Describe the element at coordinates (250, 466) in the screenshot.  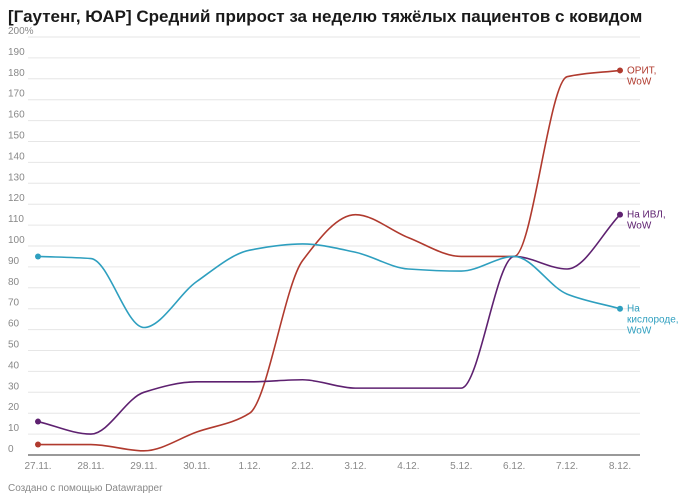
I see `x-tick-label: 1.12.` at that location.